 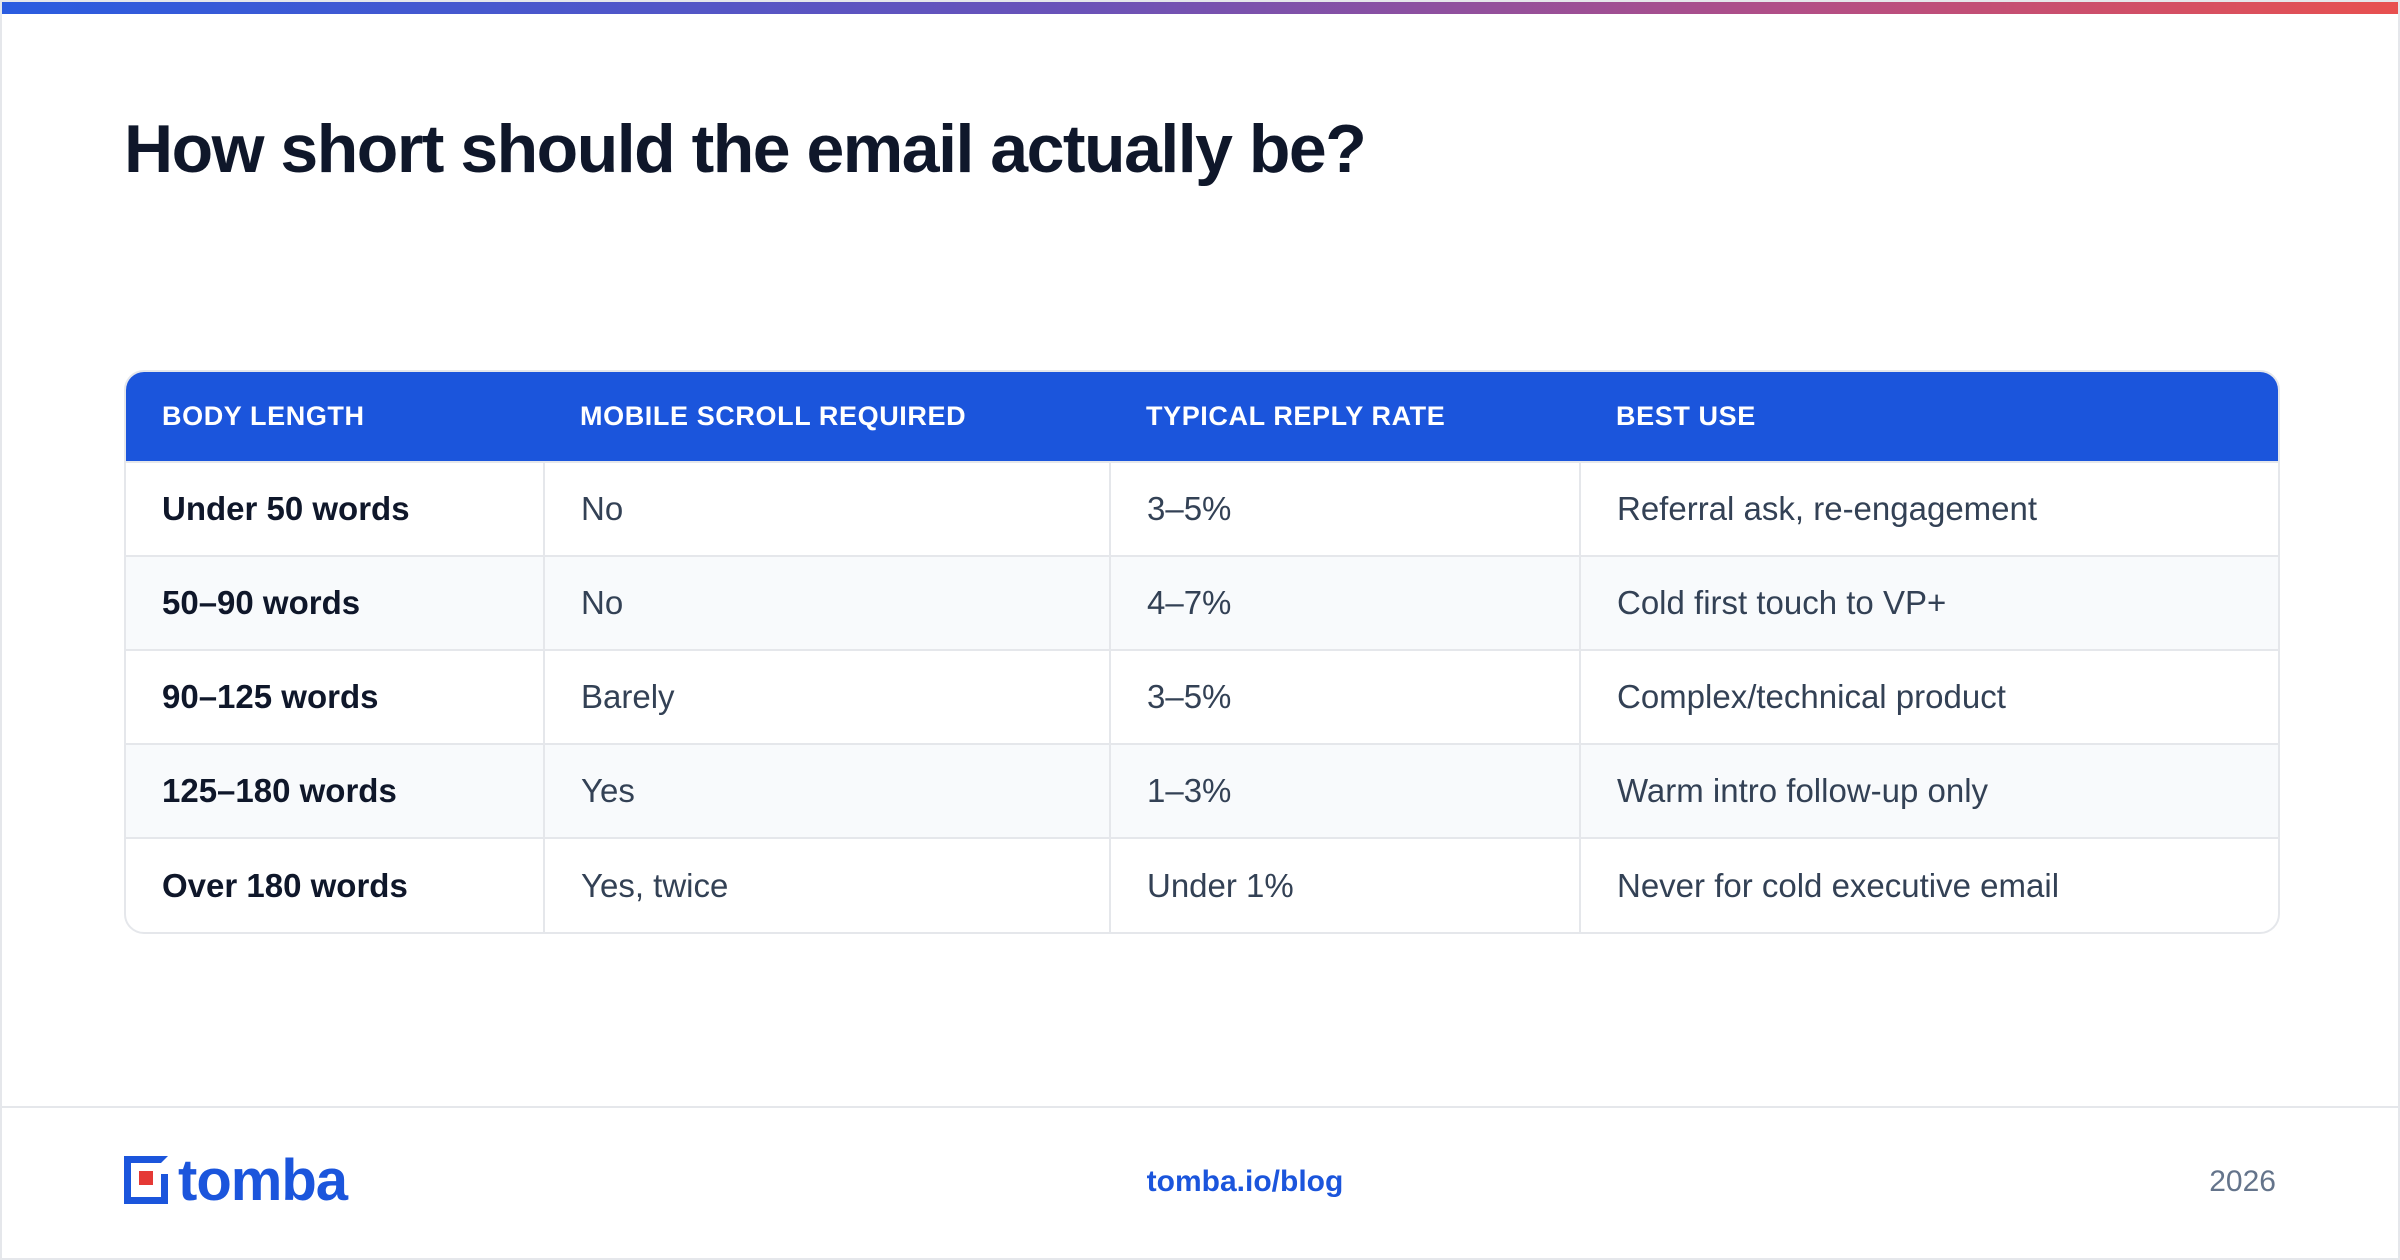 I want to click on cell-body-length: 90–125 words, so click(x=270, y=696).